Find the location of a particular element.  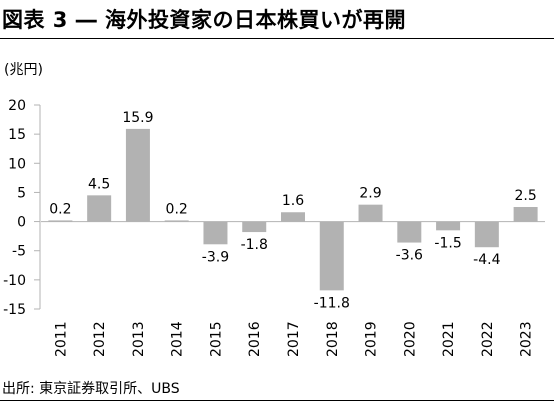

bar-2012 is located at coordinates (99, 208).